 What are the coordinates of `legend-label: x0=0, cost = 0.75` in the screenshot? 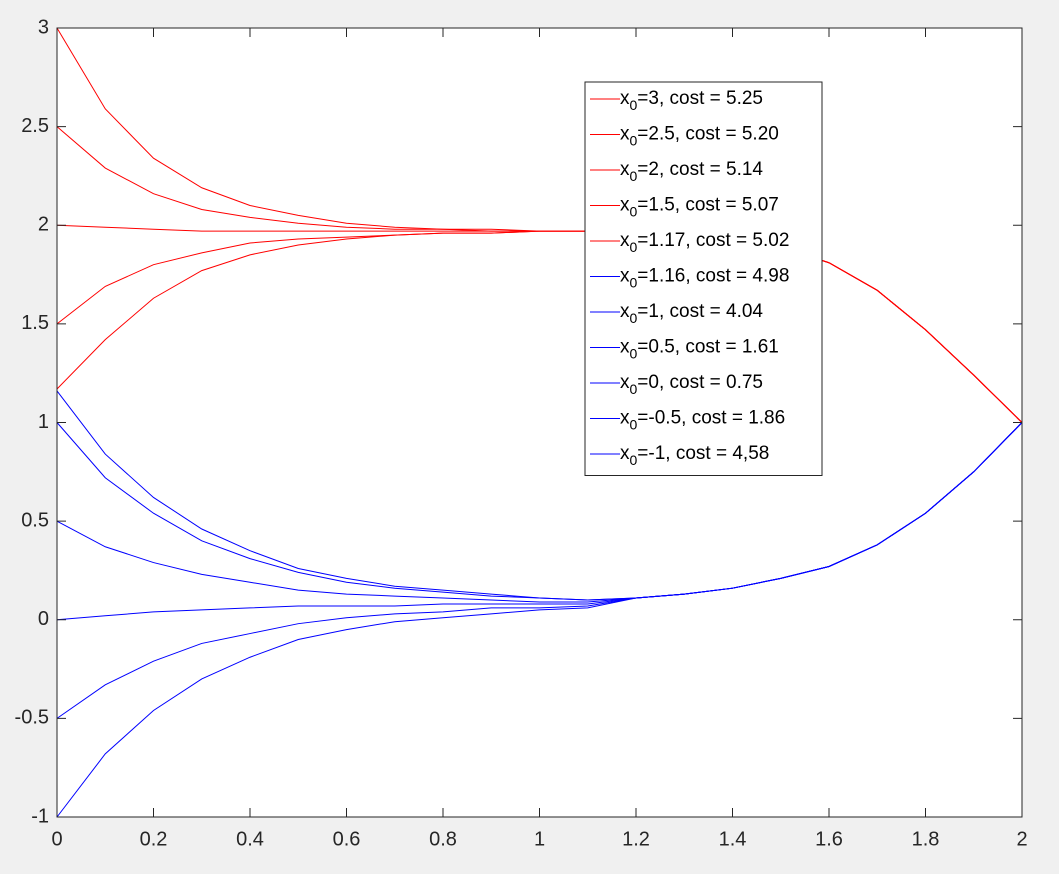 It's located at (691, 384).